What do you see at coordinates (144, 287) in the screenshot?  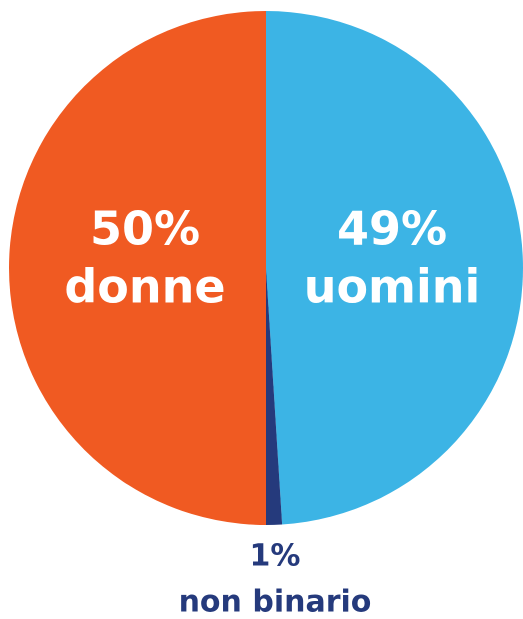 I see `category-label: donne` at bounding box center [144, 287].